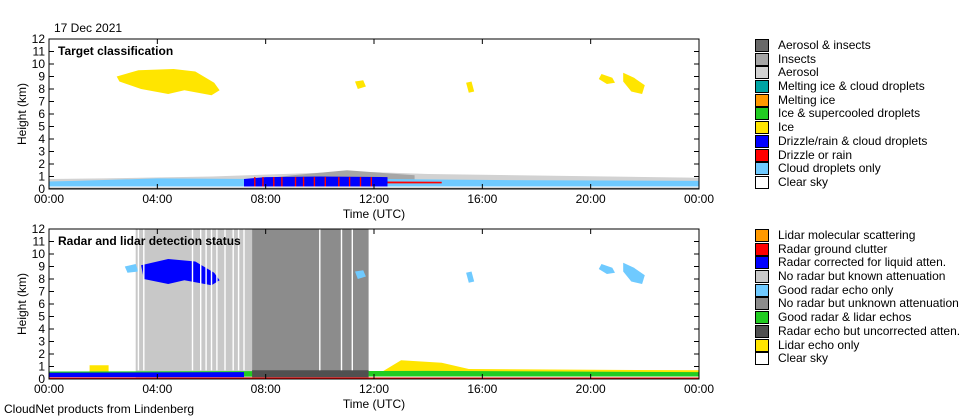 The width and height of the screenshot is (980, 420). Describe the element at coordinates (849, 113) in the screenshot. I see `legend-label: Ice & supercooled droplets` at that location.